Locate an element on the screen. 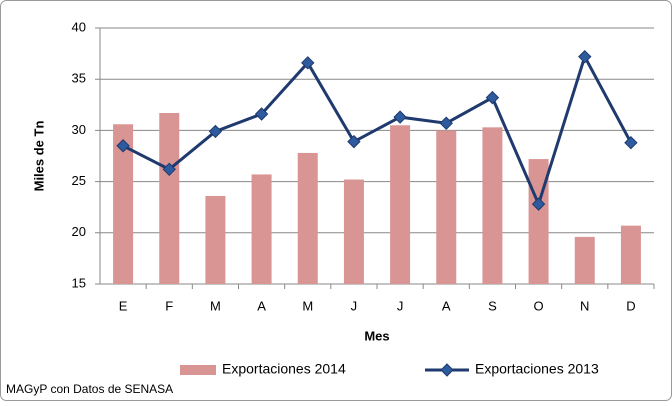  x-tick-label: E is located at coordinates (123, 305).